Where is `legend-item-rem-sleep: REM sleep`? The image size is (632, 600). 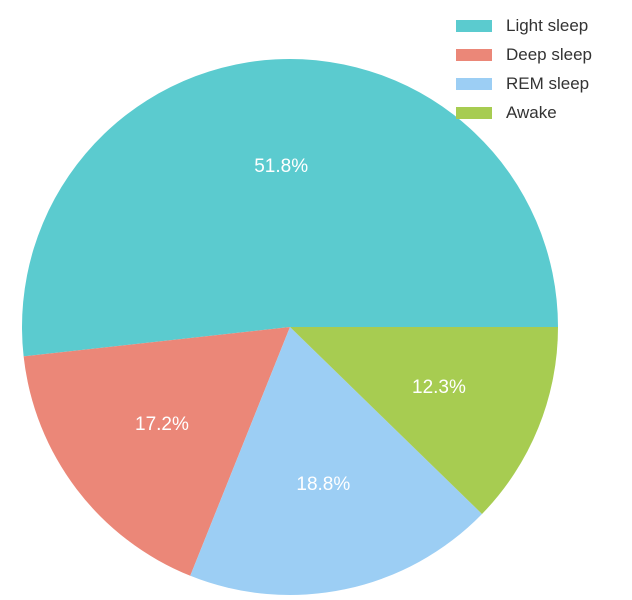 legend-item-rem-sleep: REM sleep is located at coordinates (524, 84).